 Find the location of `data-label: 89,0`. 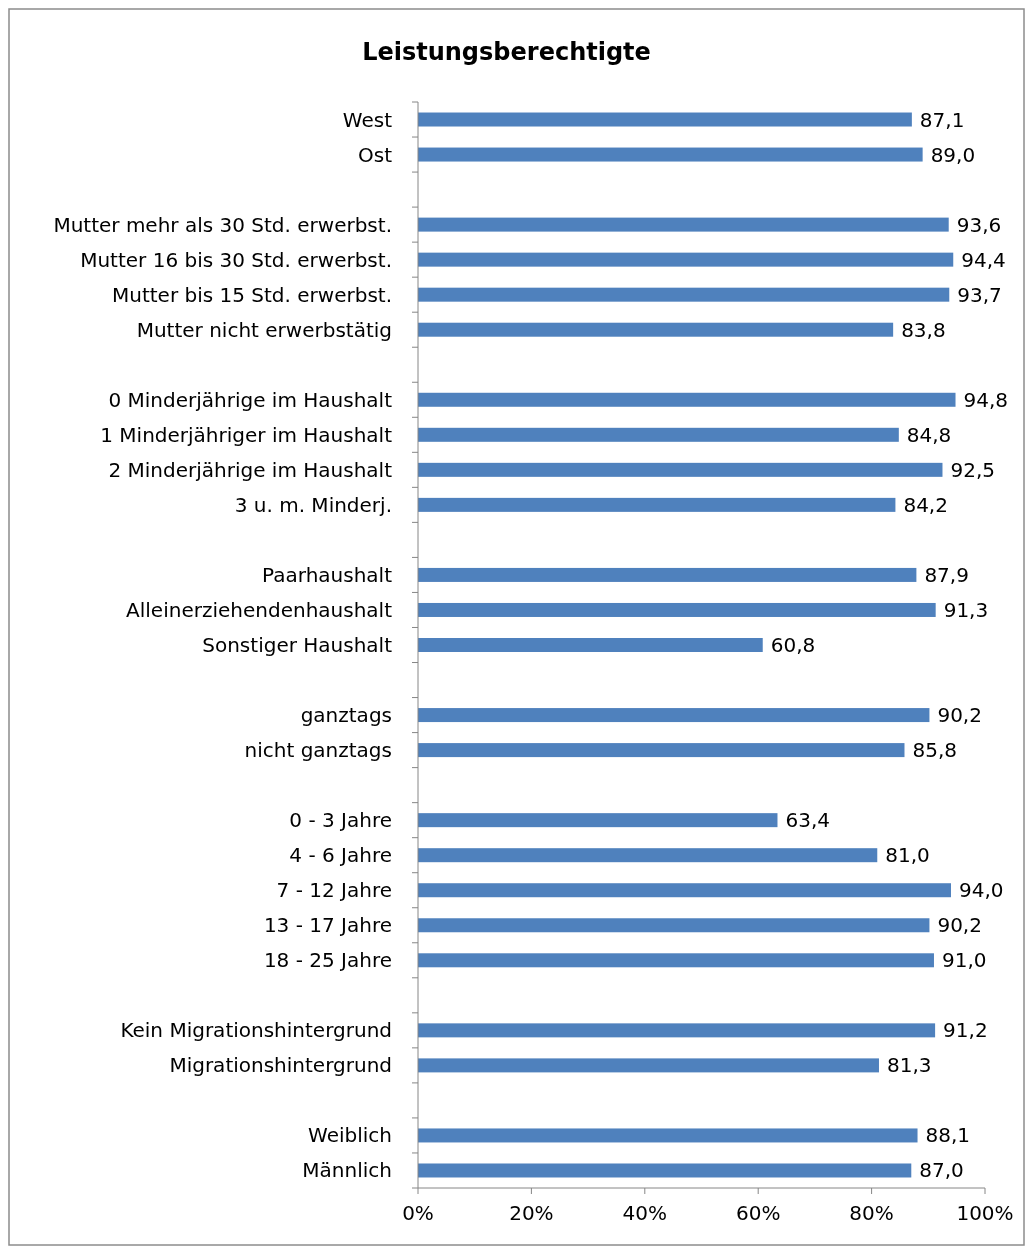

data-label: 89,0 is located at coordinates (953, 154).